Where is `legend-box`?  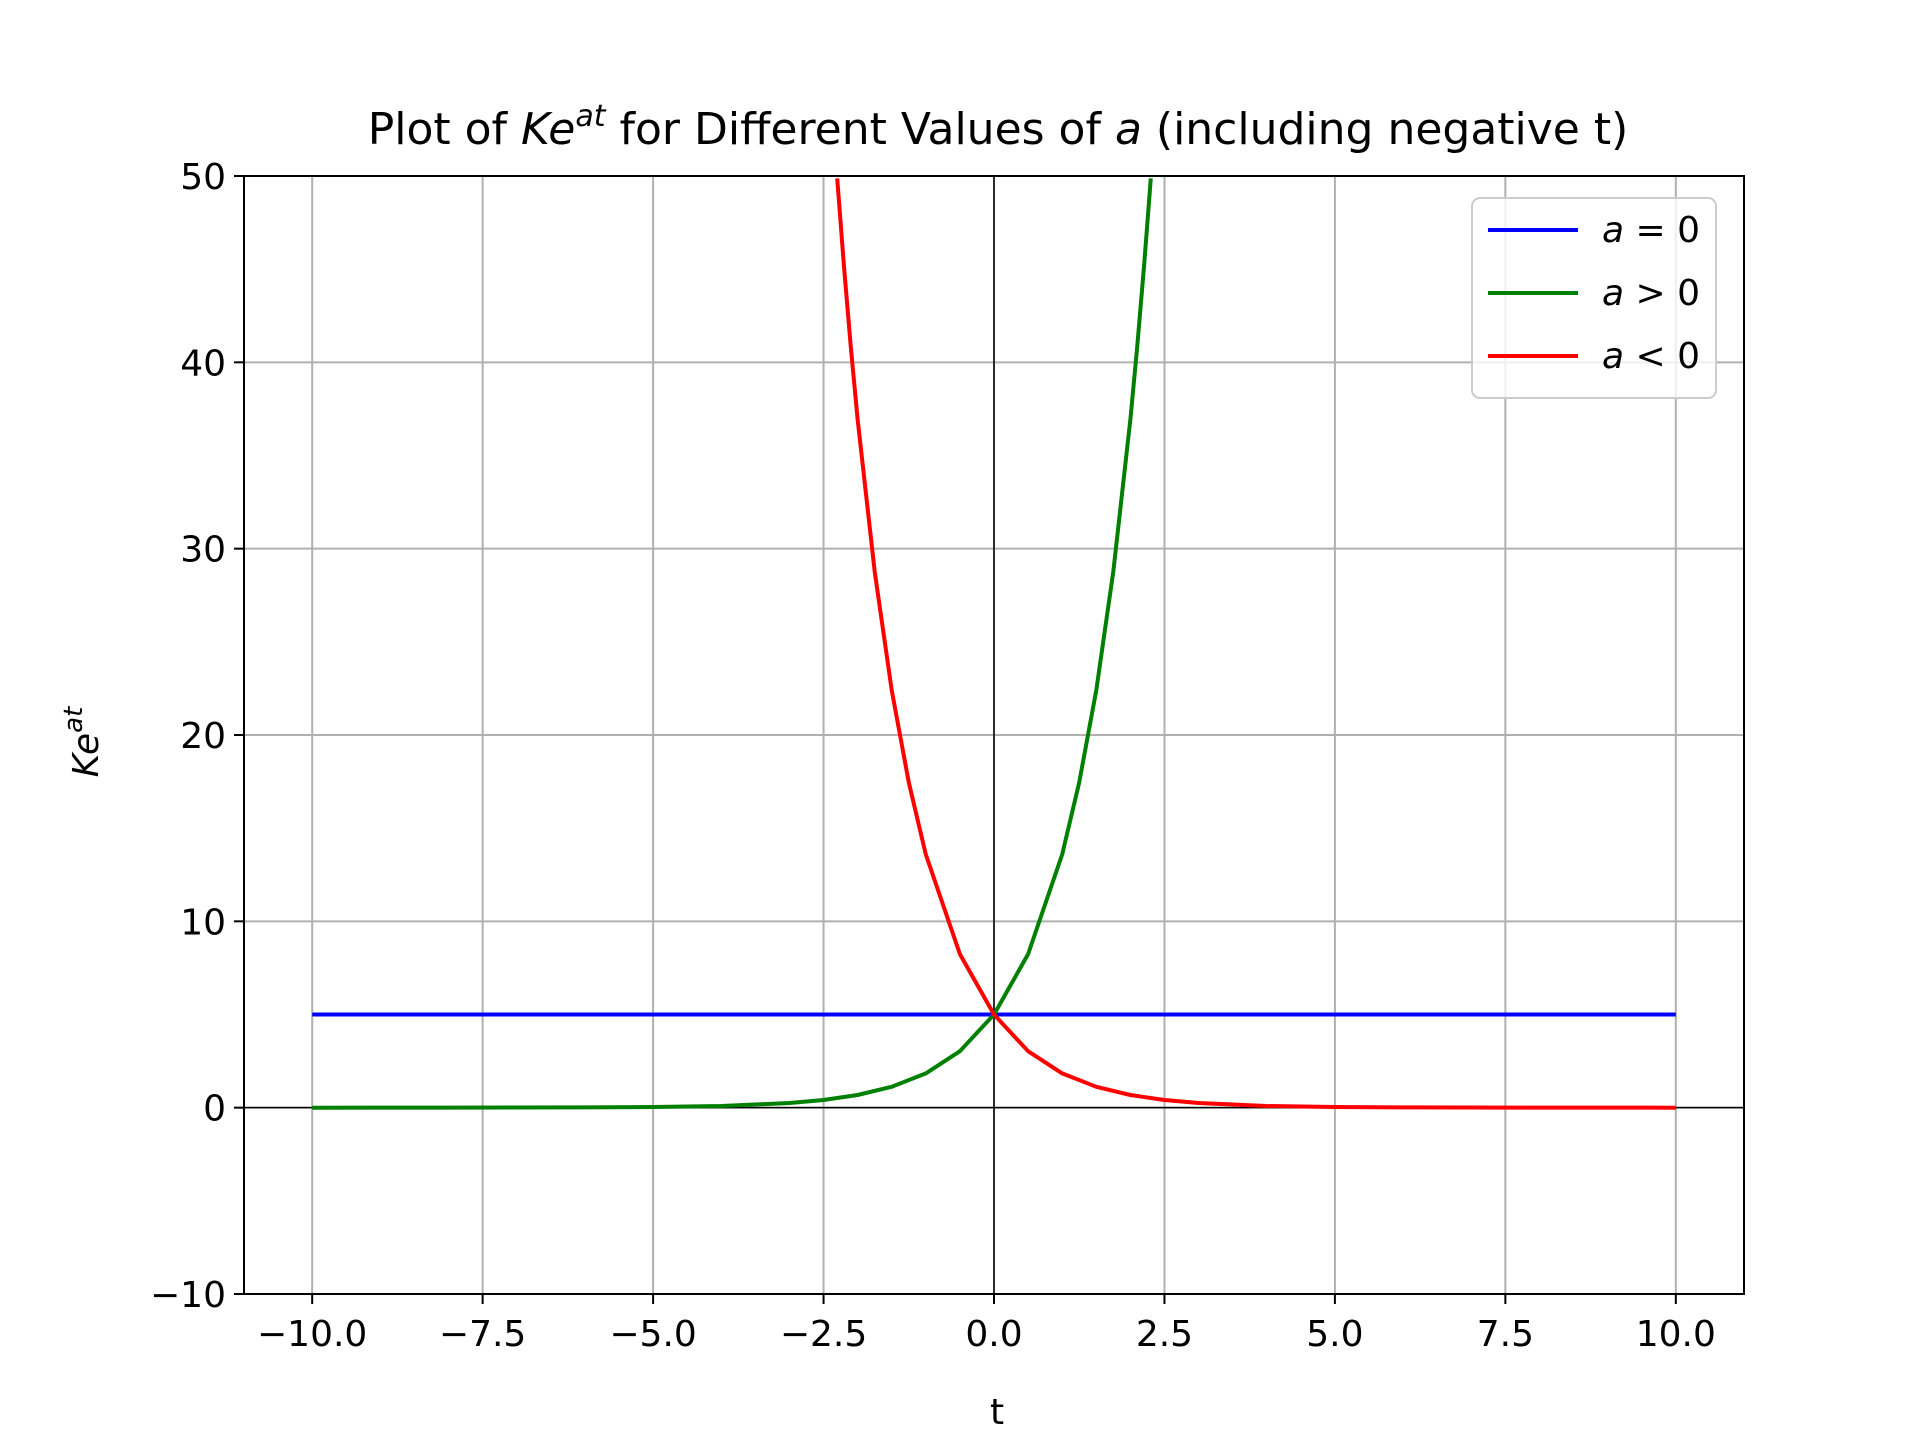
legend-box is located at coordinates (1594, 298).